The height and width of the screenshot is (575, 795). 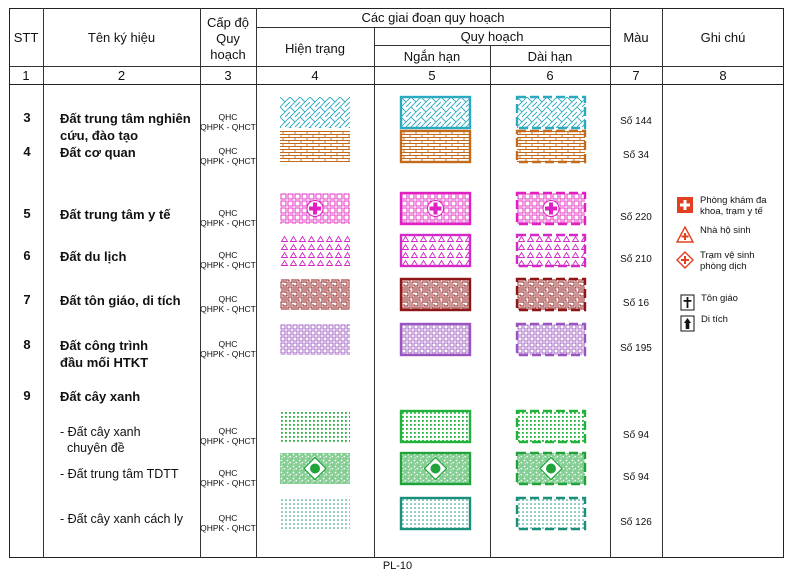 What do you see at coordinates (636, 348) in the screenshot?
I see `row-color-code: Số 195` at bounding box center [636, 348].